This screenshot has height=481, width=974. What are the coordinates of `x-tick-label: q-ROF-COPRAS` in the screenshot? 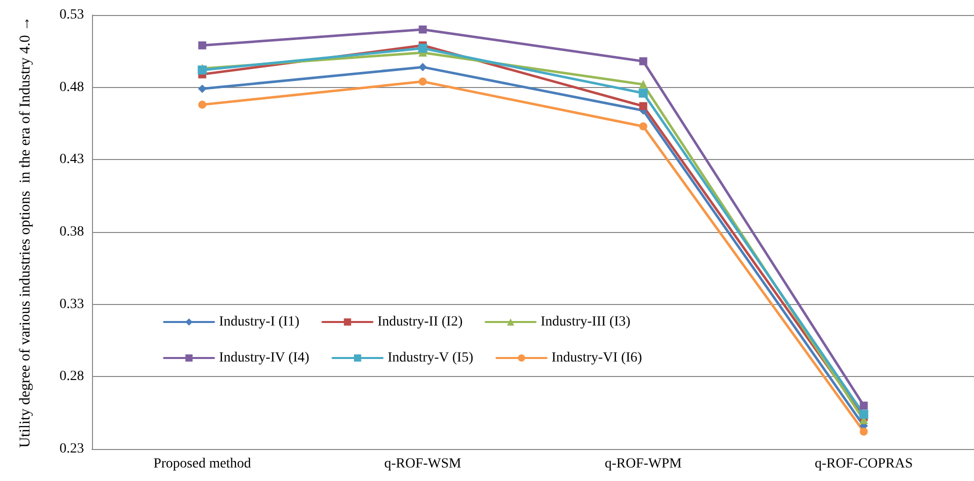 It's located at (863, 464).